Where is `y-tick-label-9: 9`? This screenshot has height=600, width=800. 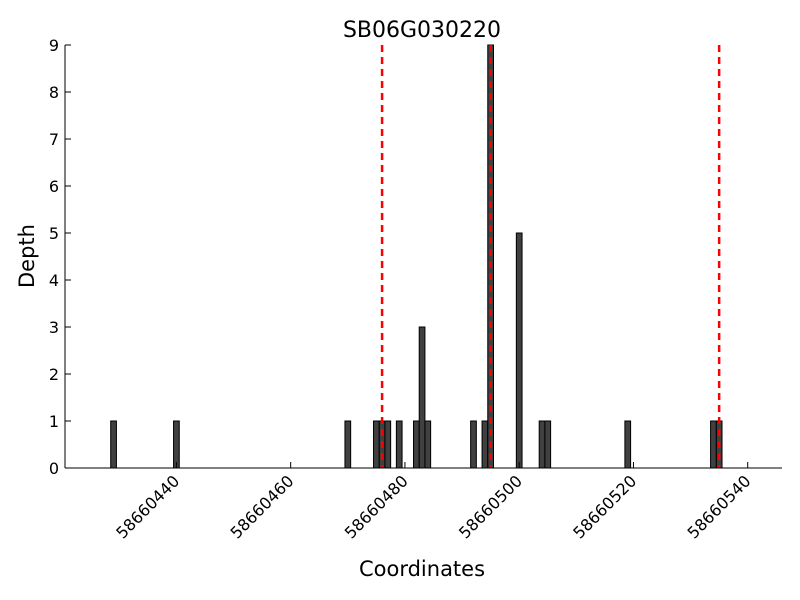 y-tick-label-9: 9 is located at coordinates (54, 45).